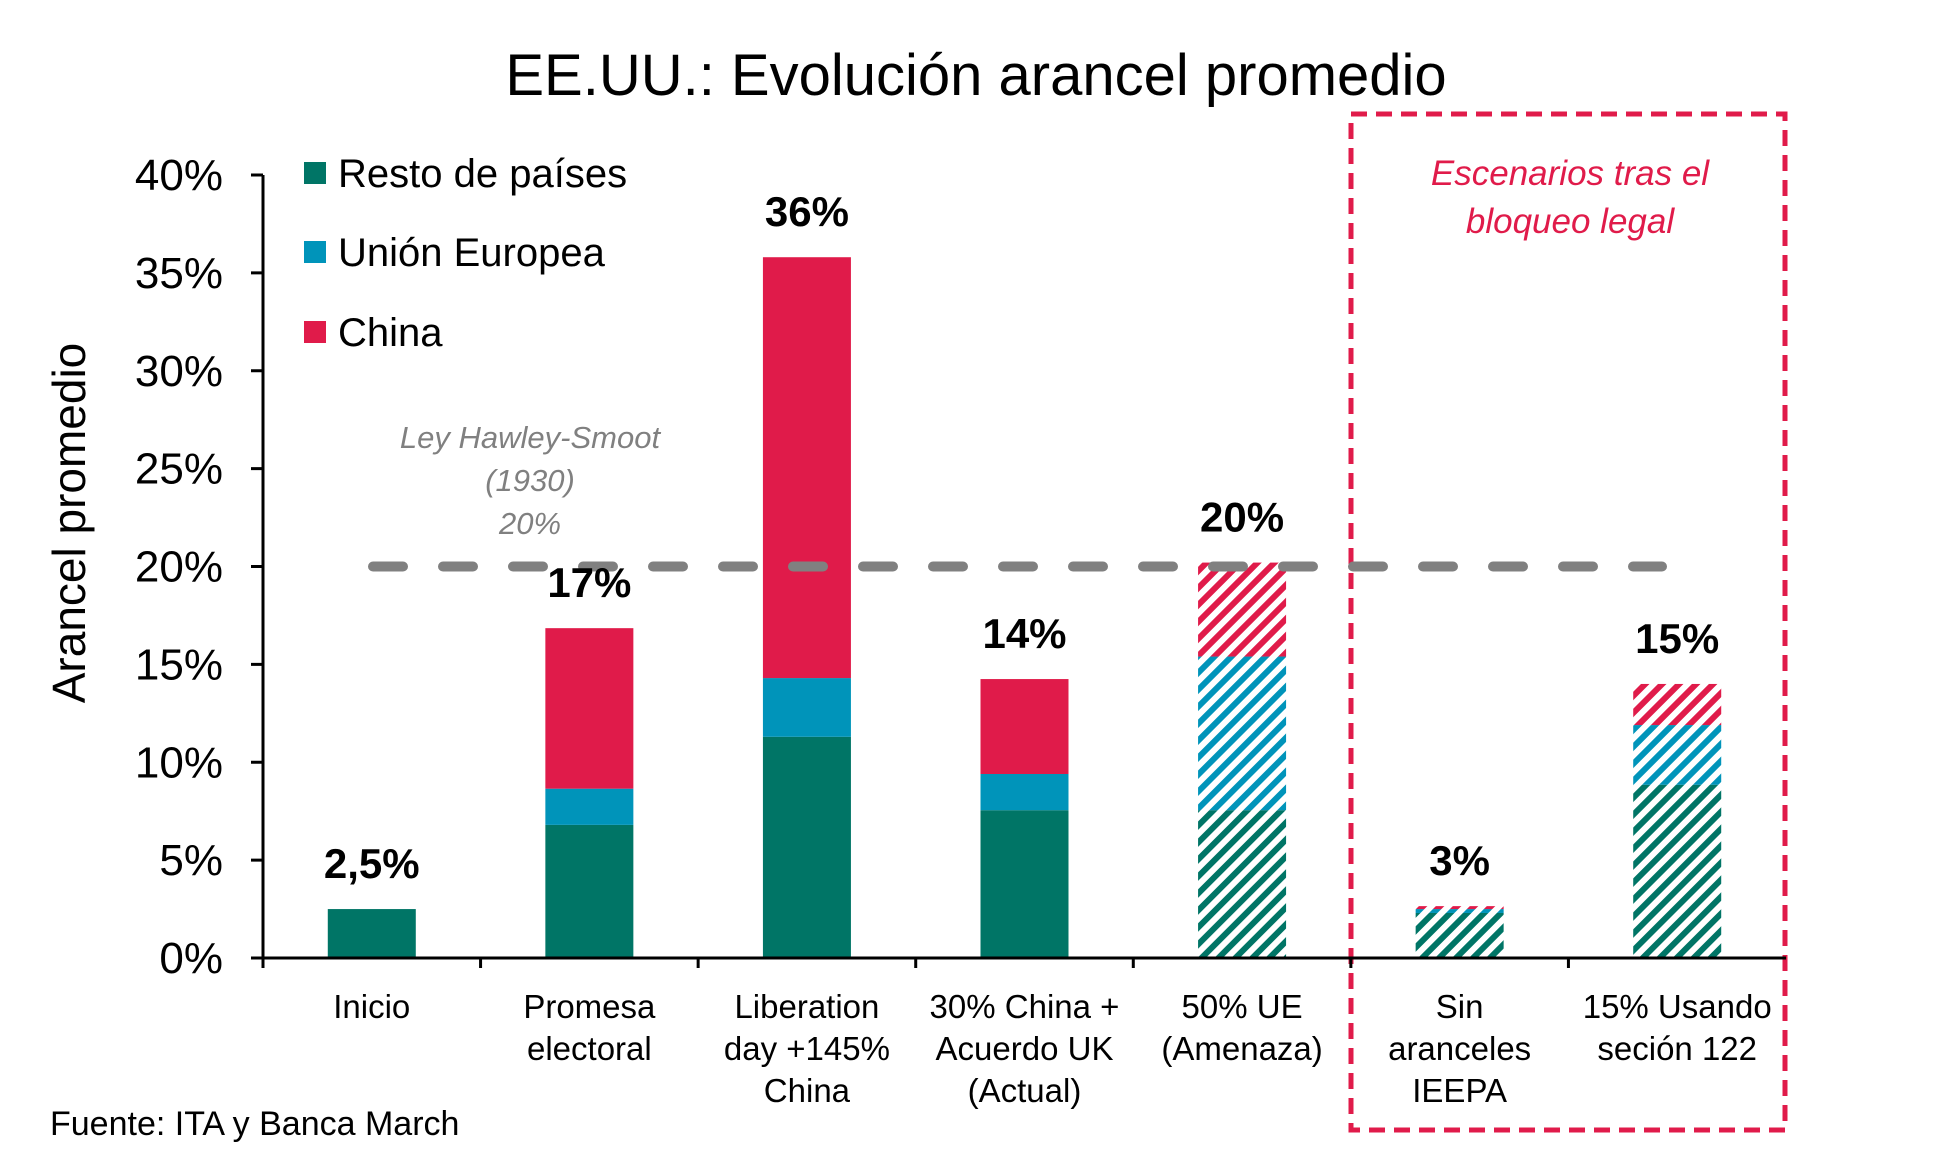 The height and width of the screenshot is (1169, 1947). I want to click on y-tick-label: 30%, so click(179, 371).